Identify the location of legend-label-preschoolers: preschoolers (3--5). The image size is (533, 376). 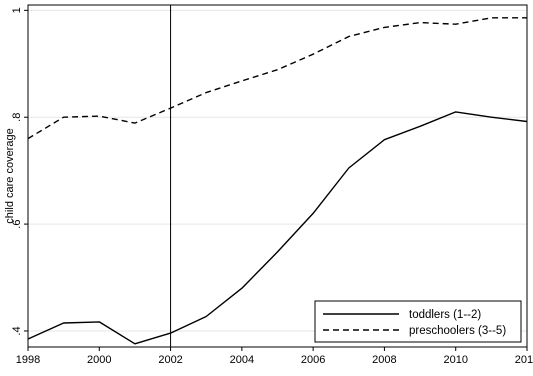
(457, 331).